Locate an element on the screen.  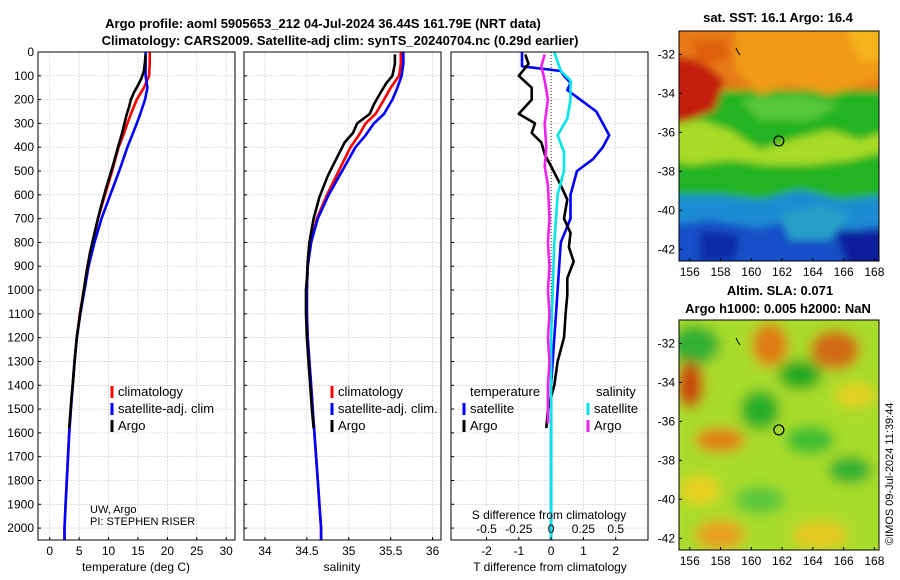
x-tick-label: 35.5 is located at coordinates (391, 551).